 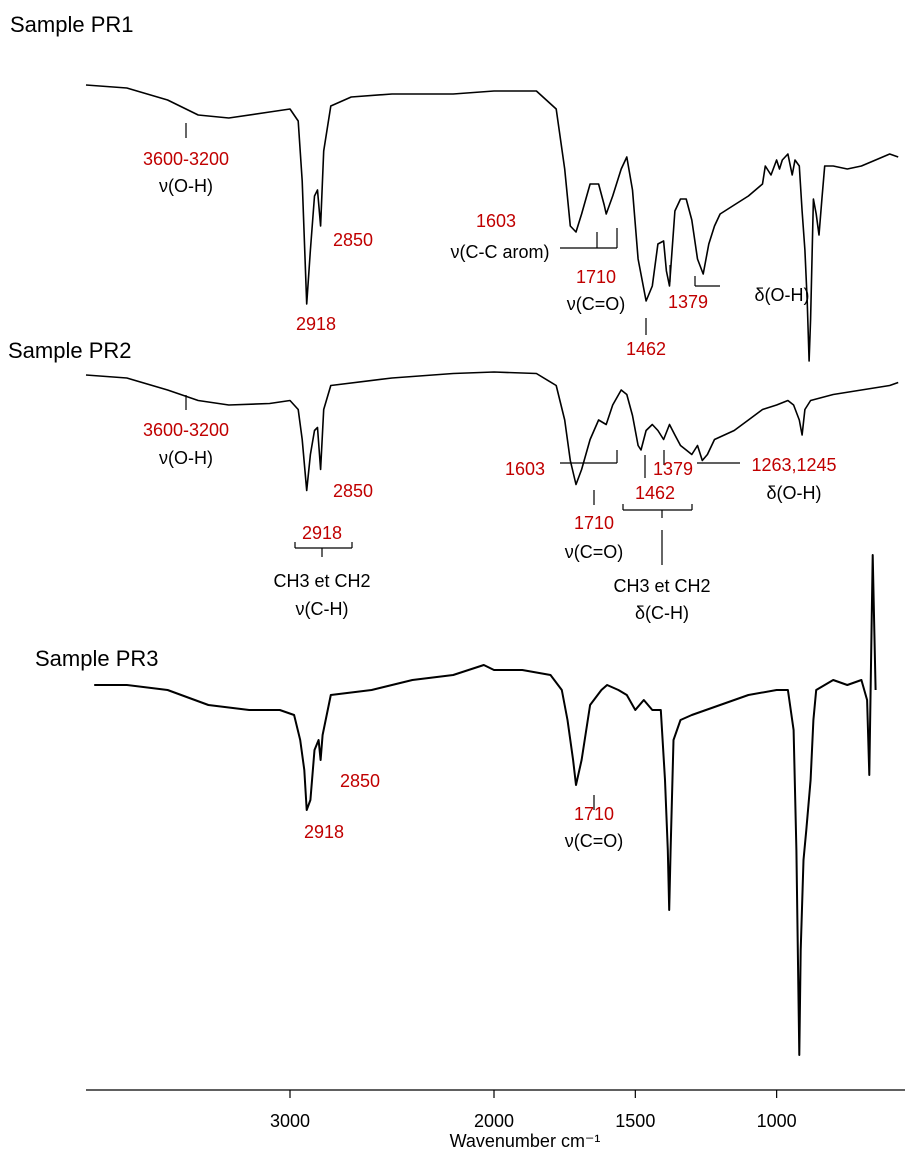 I want to click on x-tick-label: 3000, so click(x=290, y=1121).